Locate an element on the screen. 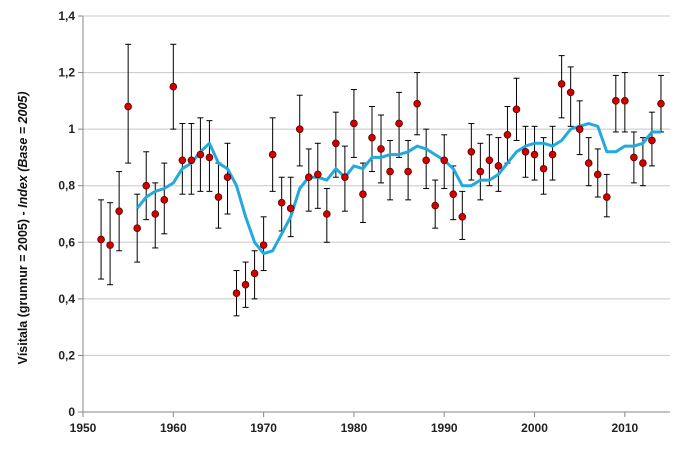 The width and height of the screenshot is (700, 449). x-tick-label: 2010 is located at coordinates (624, 428).